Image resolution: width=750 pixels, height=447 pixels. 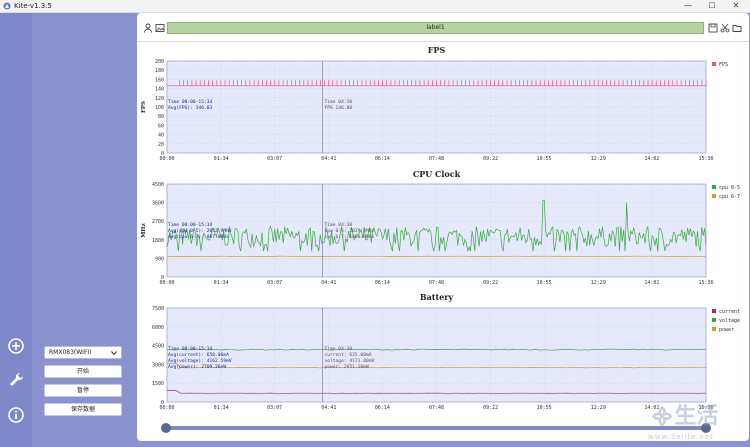 I want to click on window-title: Kite-v1.3.5, so click(x=33, y=6).